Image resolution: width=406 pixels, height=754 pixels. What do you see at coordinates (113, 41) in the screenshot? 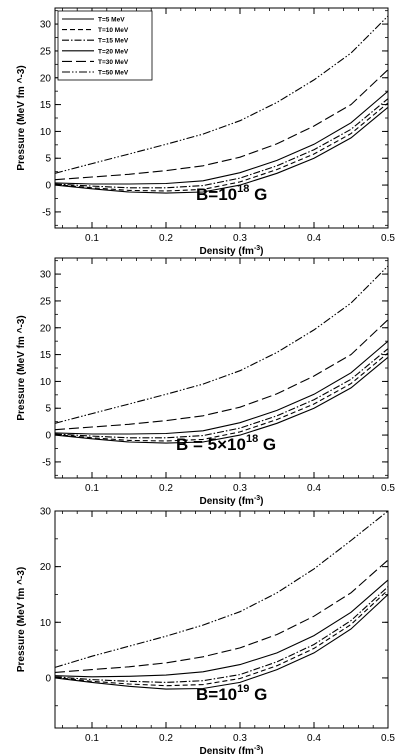
I see `legend-entry: T=15 MeV` at bounding box center [113, 41].